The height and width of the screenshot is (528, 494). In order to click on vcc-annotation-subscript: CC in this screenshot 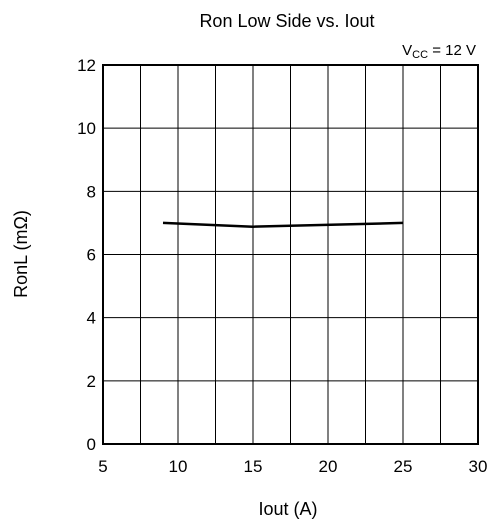, I will do `click(420, 55)`.